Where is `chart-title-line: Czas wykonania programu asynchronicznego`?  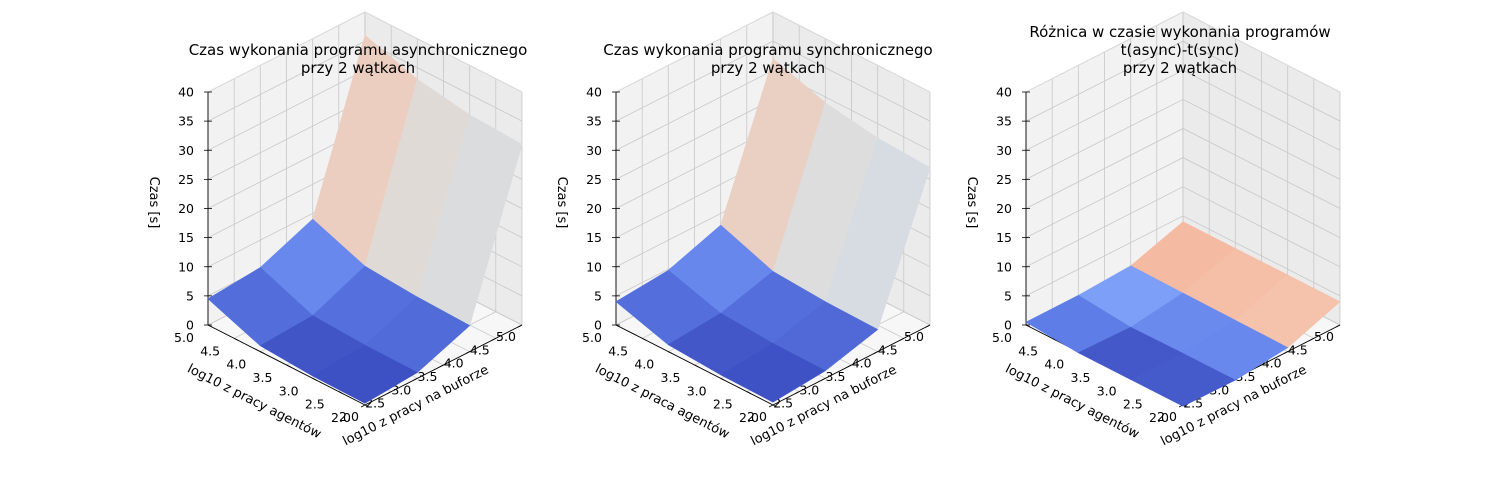
chart-title-line: Czas wykonania programu asynchronicznego is located at coordinates (358, 50).